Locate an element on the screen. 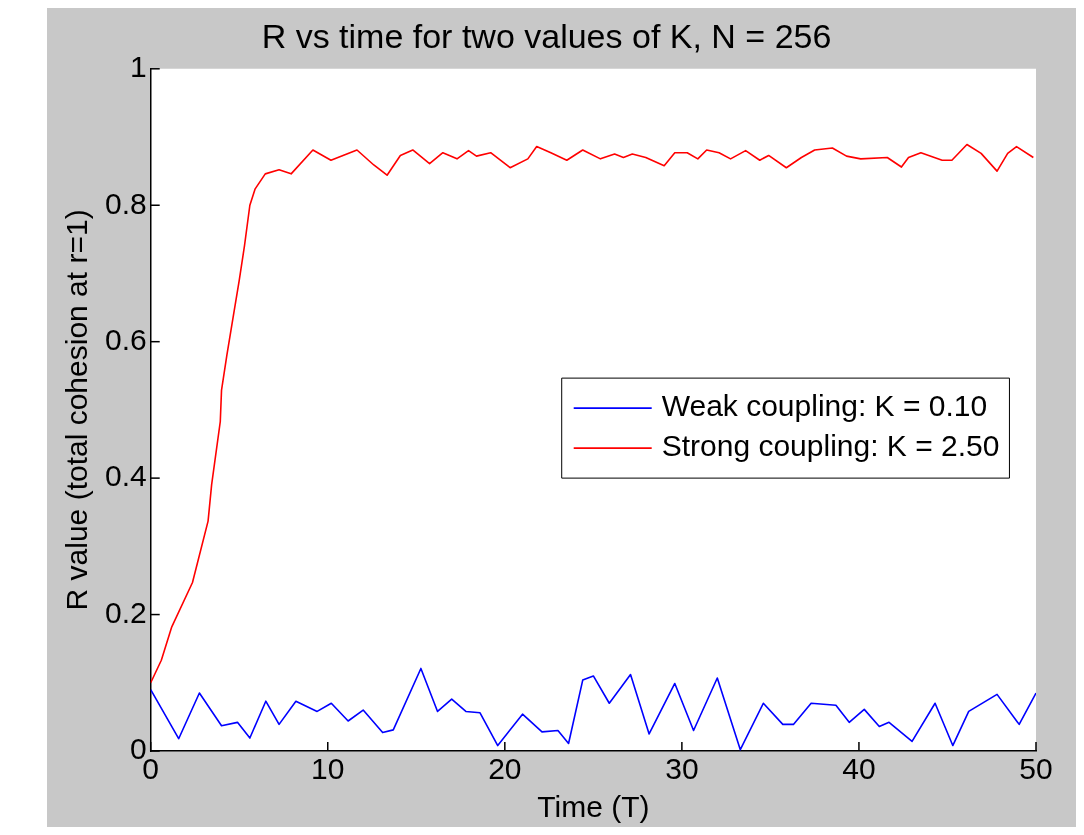  x-axis-title: Time (T) is located at coordinates (593, 807).